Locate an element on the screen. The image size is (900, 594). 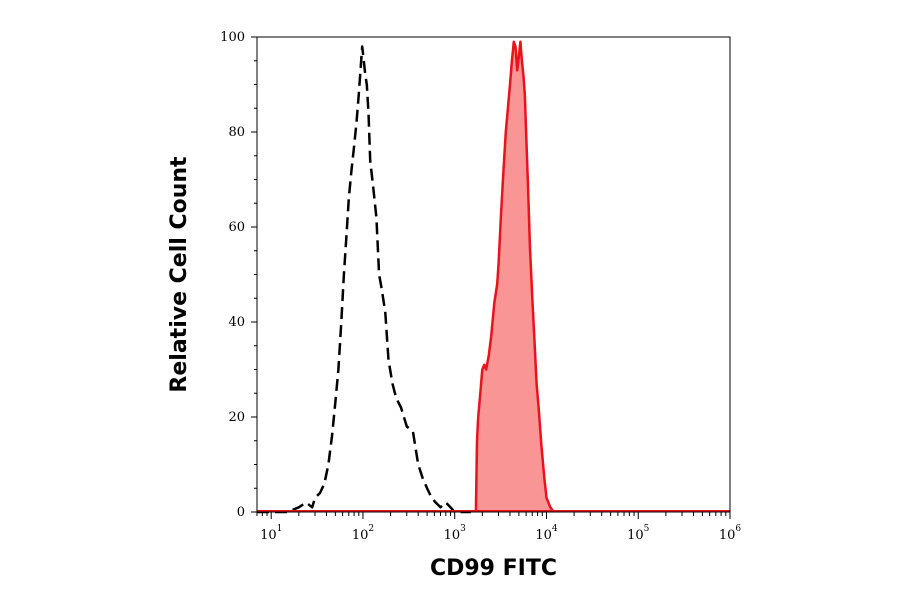
x-tick-label: 10¹ is located at coordinates (271, 533).